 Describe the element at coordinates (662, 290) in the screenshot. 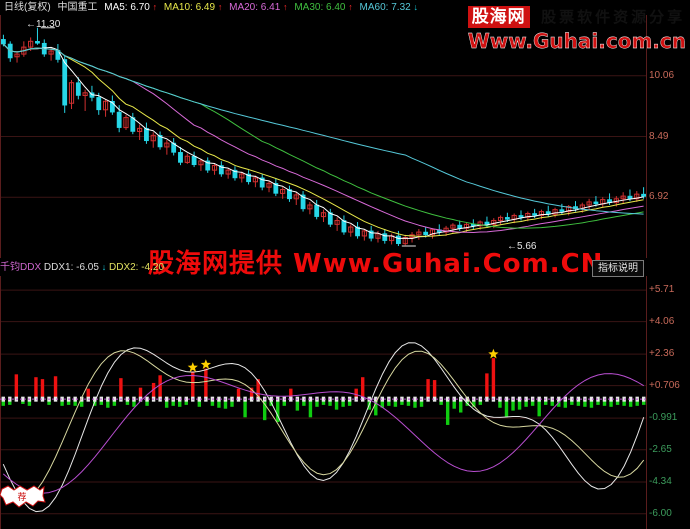

I see `indicator-axis-tick: +5.71` at that location.